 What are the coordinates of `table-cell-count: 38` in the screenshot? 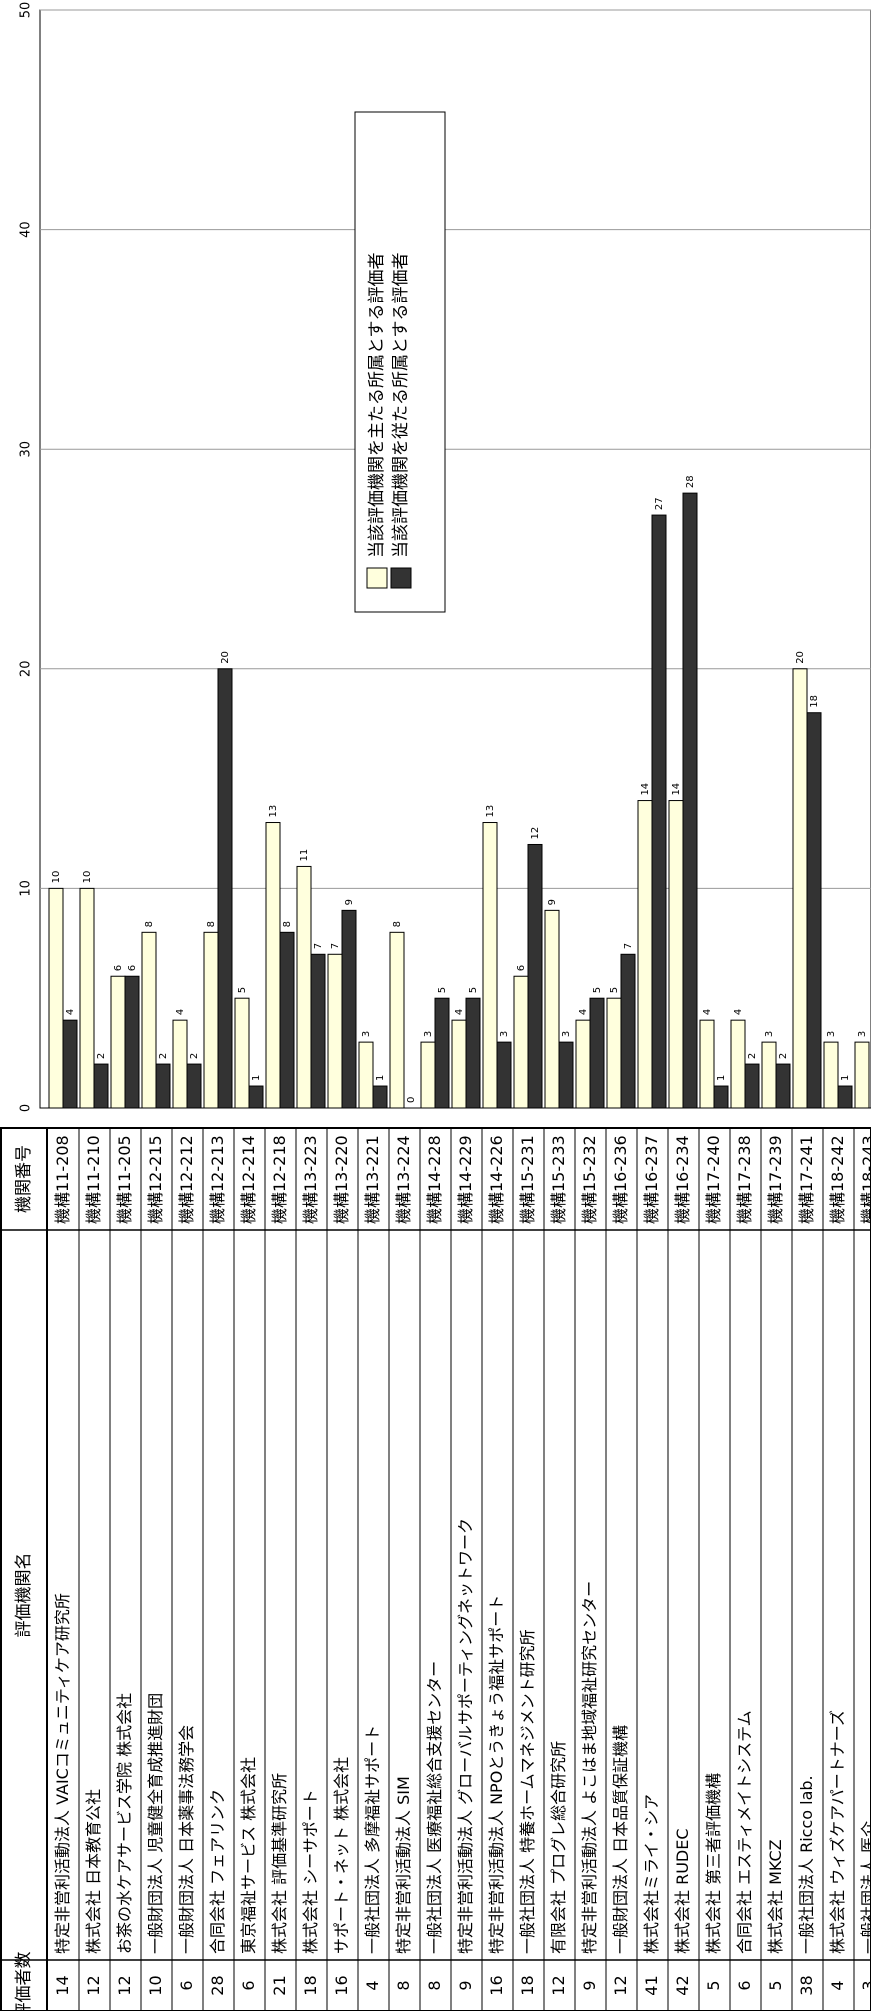 It's located at (806, 1985).